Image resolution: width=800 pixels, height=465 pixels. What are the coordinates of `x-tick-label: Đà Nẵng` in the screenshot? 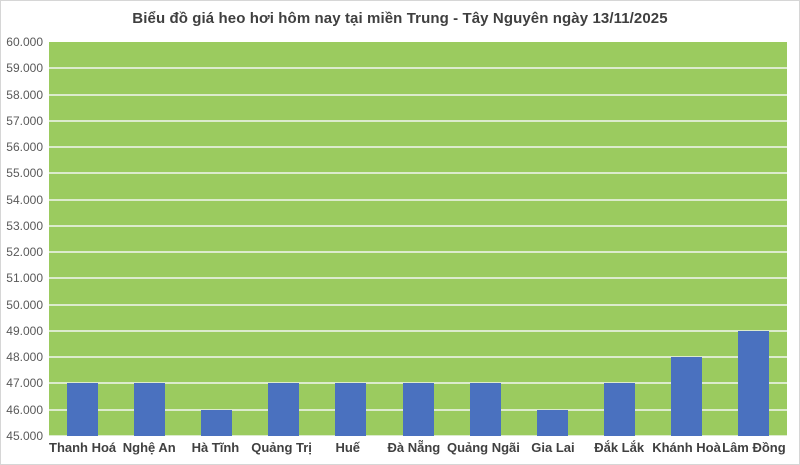 It's located at (414, 447).